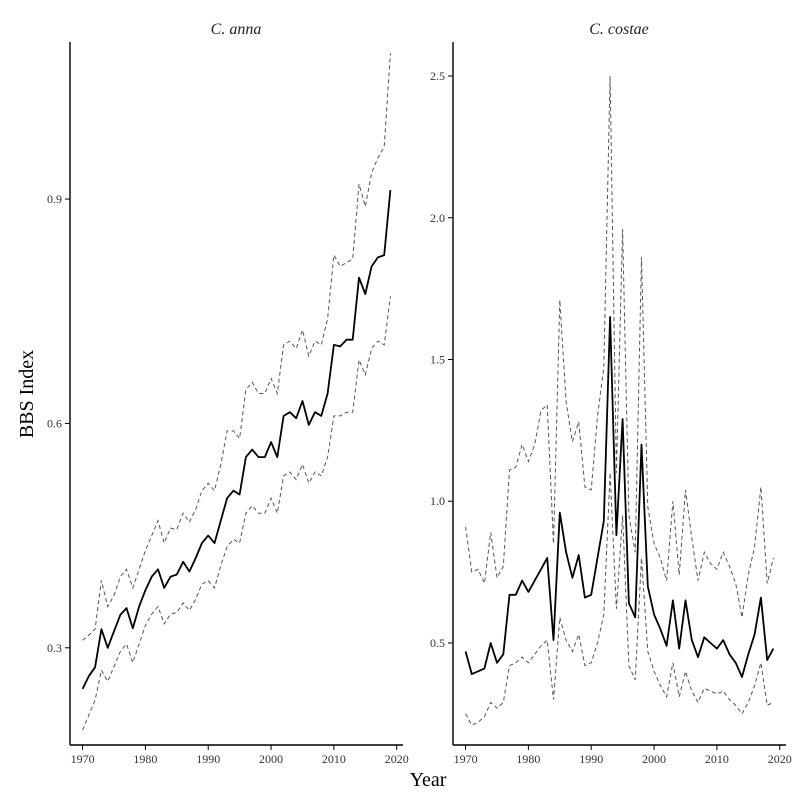 This screenshot has height=806, width=811. I want to click on x-tick-label-c-anna: 2010, so click(334, 759).